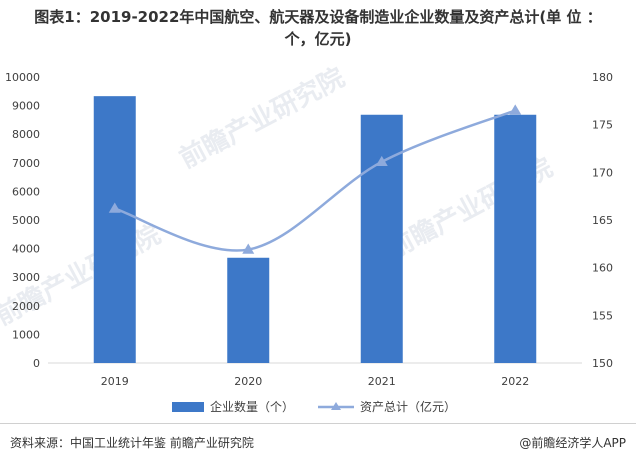 Image resolution: width=636 pixels, height=462 pixels. I want to click on source-note: 资料来源：中国工业统计年鉴 前瞻产业研究院, so click(132, 443).